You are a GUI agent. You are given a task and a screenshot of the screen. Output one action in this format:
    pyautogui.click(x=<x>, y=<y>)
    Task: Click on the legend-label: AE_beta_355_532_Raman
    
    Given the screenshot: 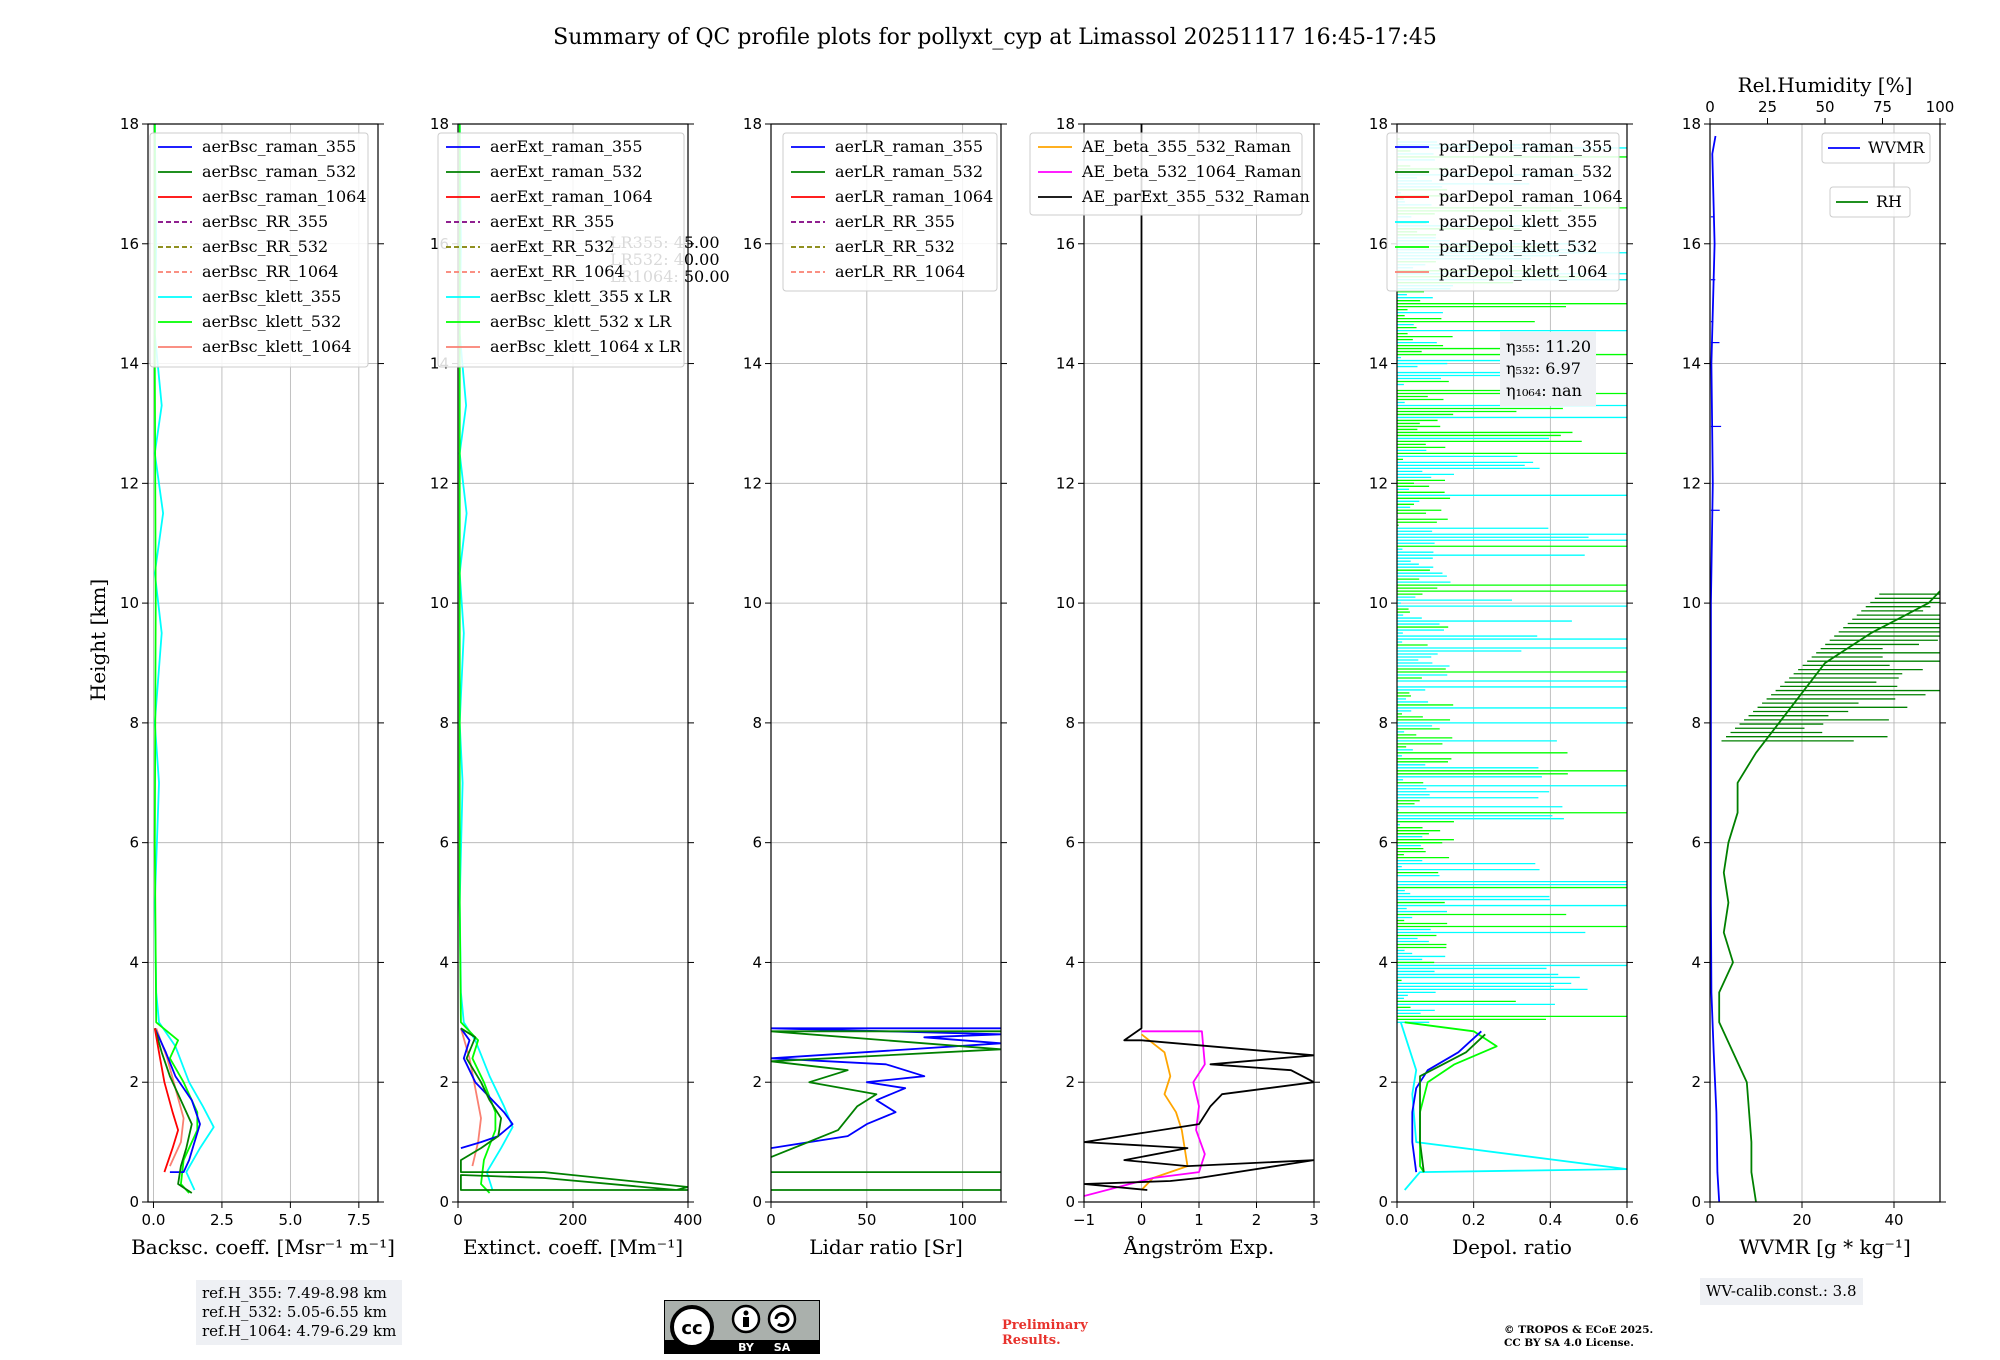 What is the action you would take?
    pyautogui.click(x=1186, y=146)
    